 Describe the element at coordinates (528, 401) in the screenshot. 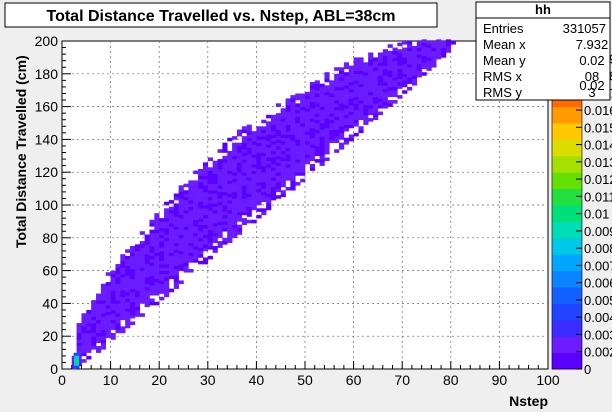

I see `x-axis-label: Nstep` at that location.